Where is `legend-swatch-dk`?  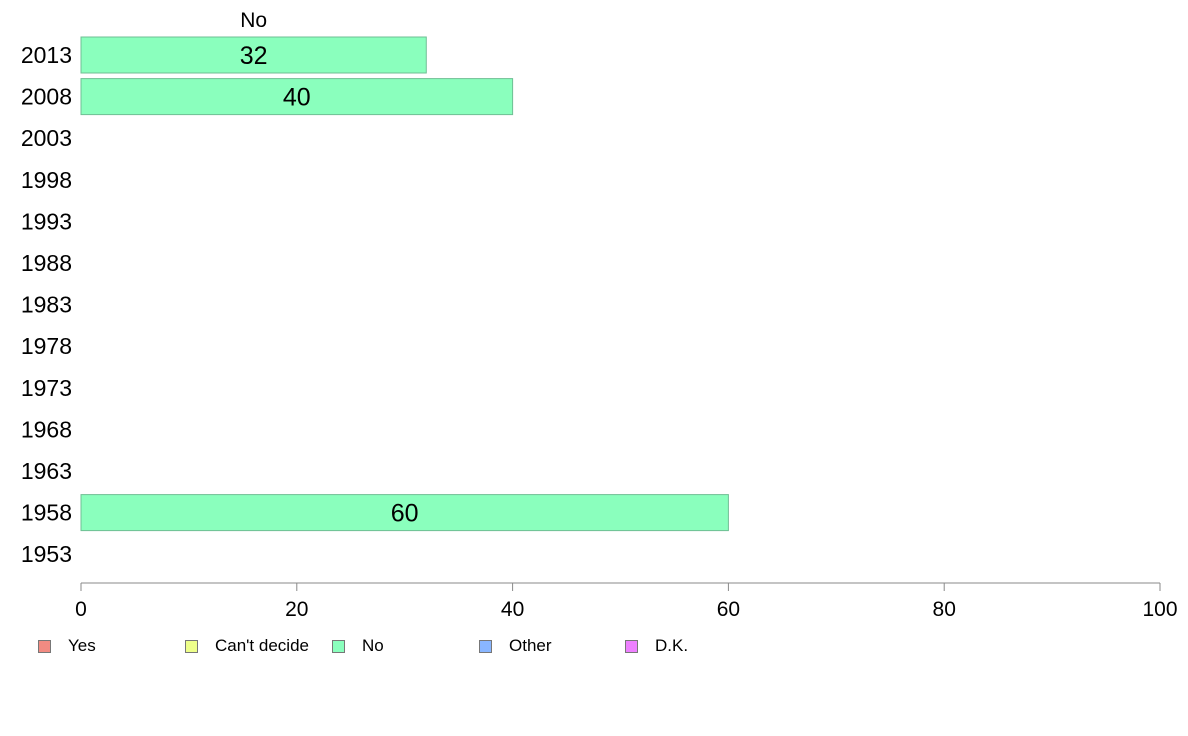
legend-swatch-dk is located at coordinates (631, 646).